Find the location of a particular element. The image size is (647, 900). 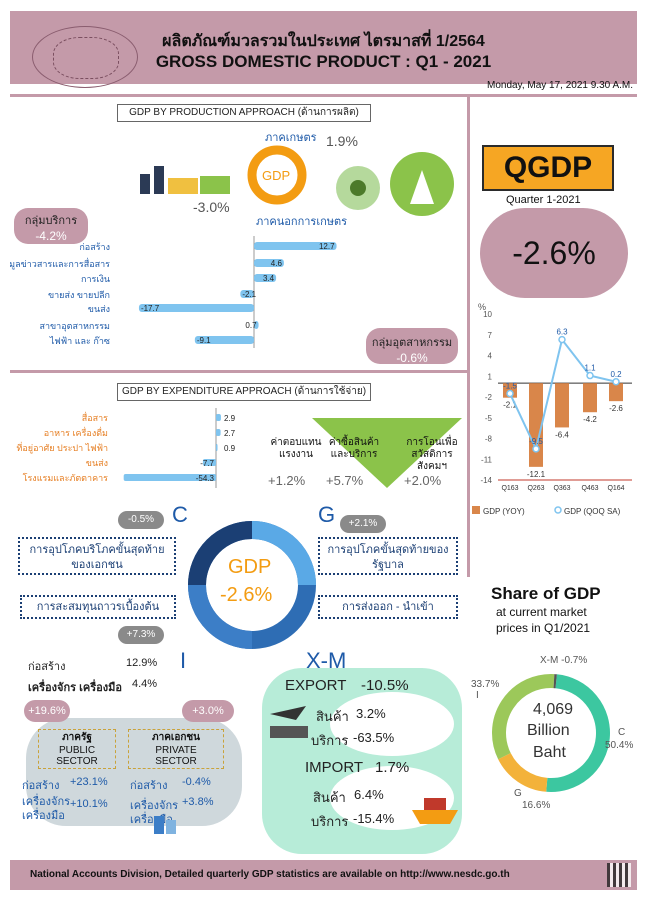

private-title-en2: SECTOR is located at coordinates (176, 761).